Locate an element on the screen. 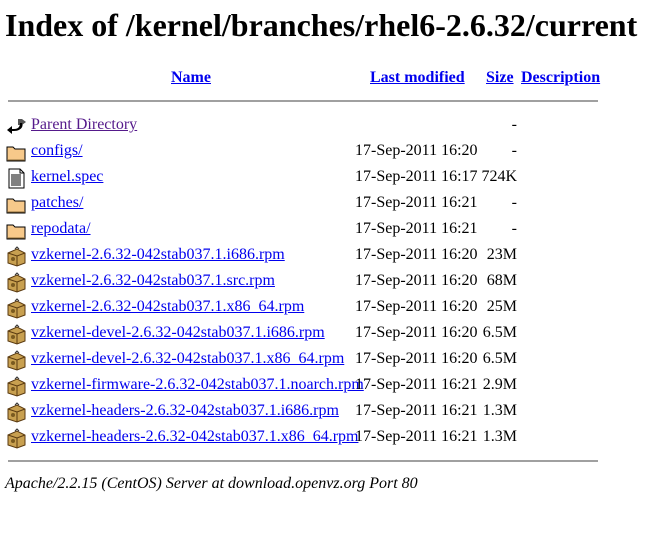  back-icon is located at coordinates (16, 126).